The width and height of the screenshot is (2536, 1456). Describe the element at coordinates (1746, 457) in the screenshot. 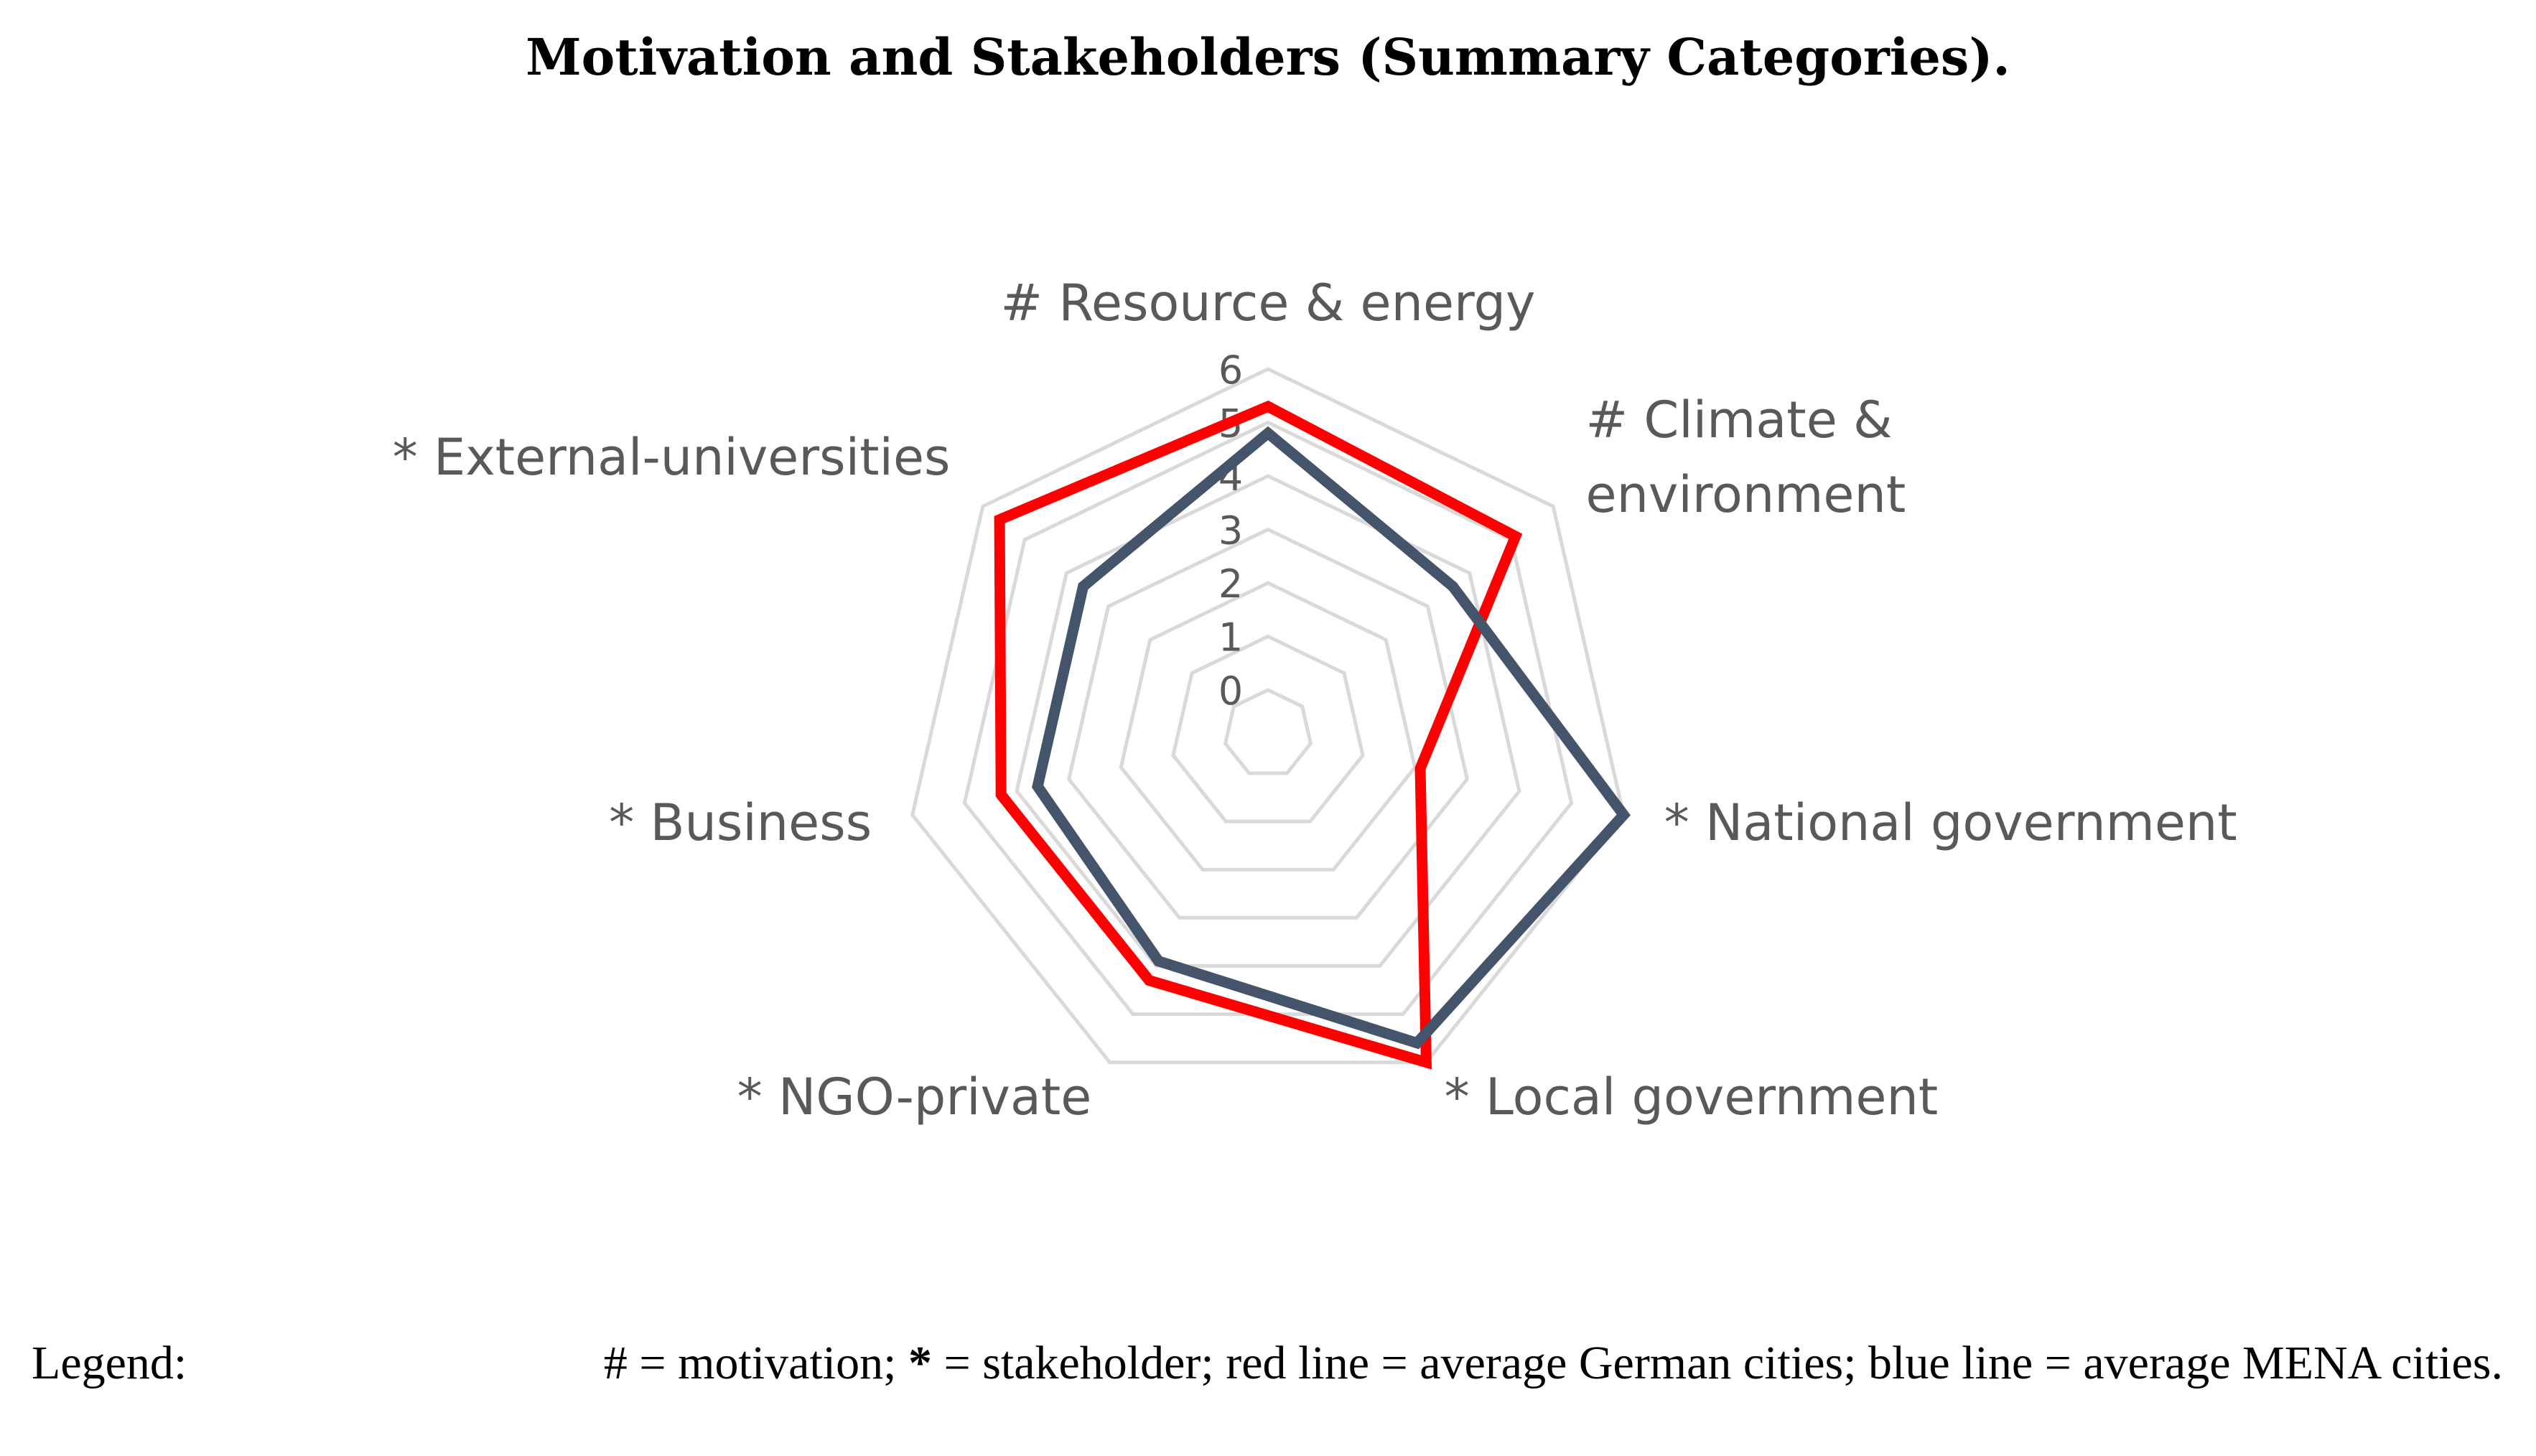

I see `category-label: # Climate & environment` at that location.